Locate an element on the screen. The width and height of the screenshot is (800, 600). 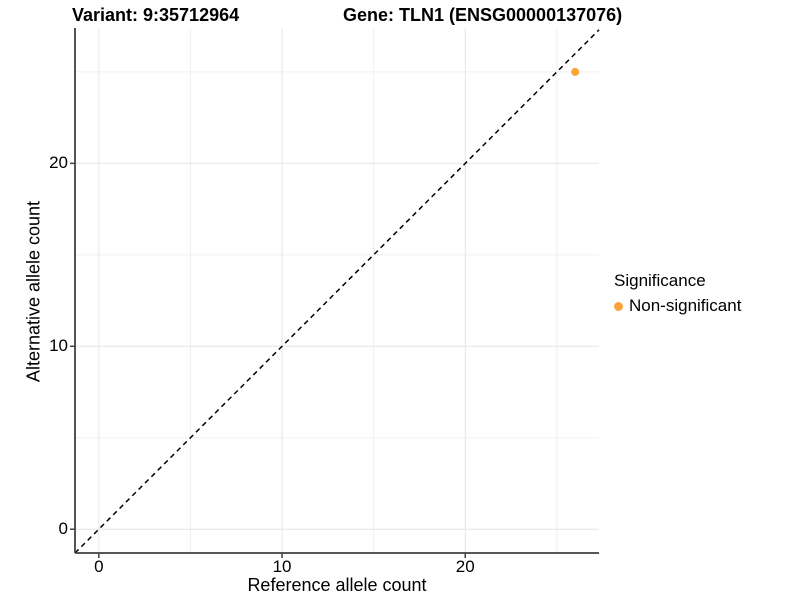
legend: Significance Non-significant is located at coordinates (677, 293).